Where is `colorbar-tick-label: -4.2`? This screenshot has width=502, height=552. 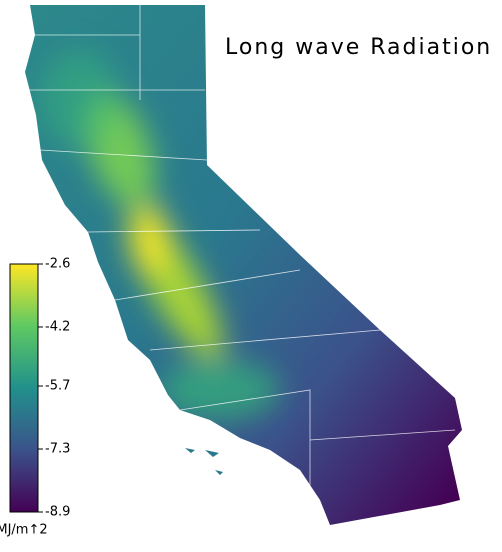
colorbar-tick-label: -4.2 is located at coordinates (57, 326).